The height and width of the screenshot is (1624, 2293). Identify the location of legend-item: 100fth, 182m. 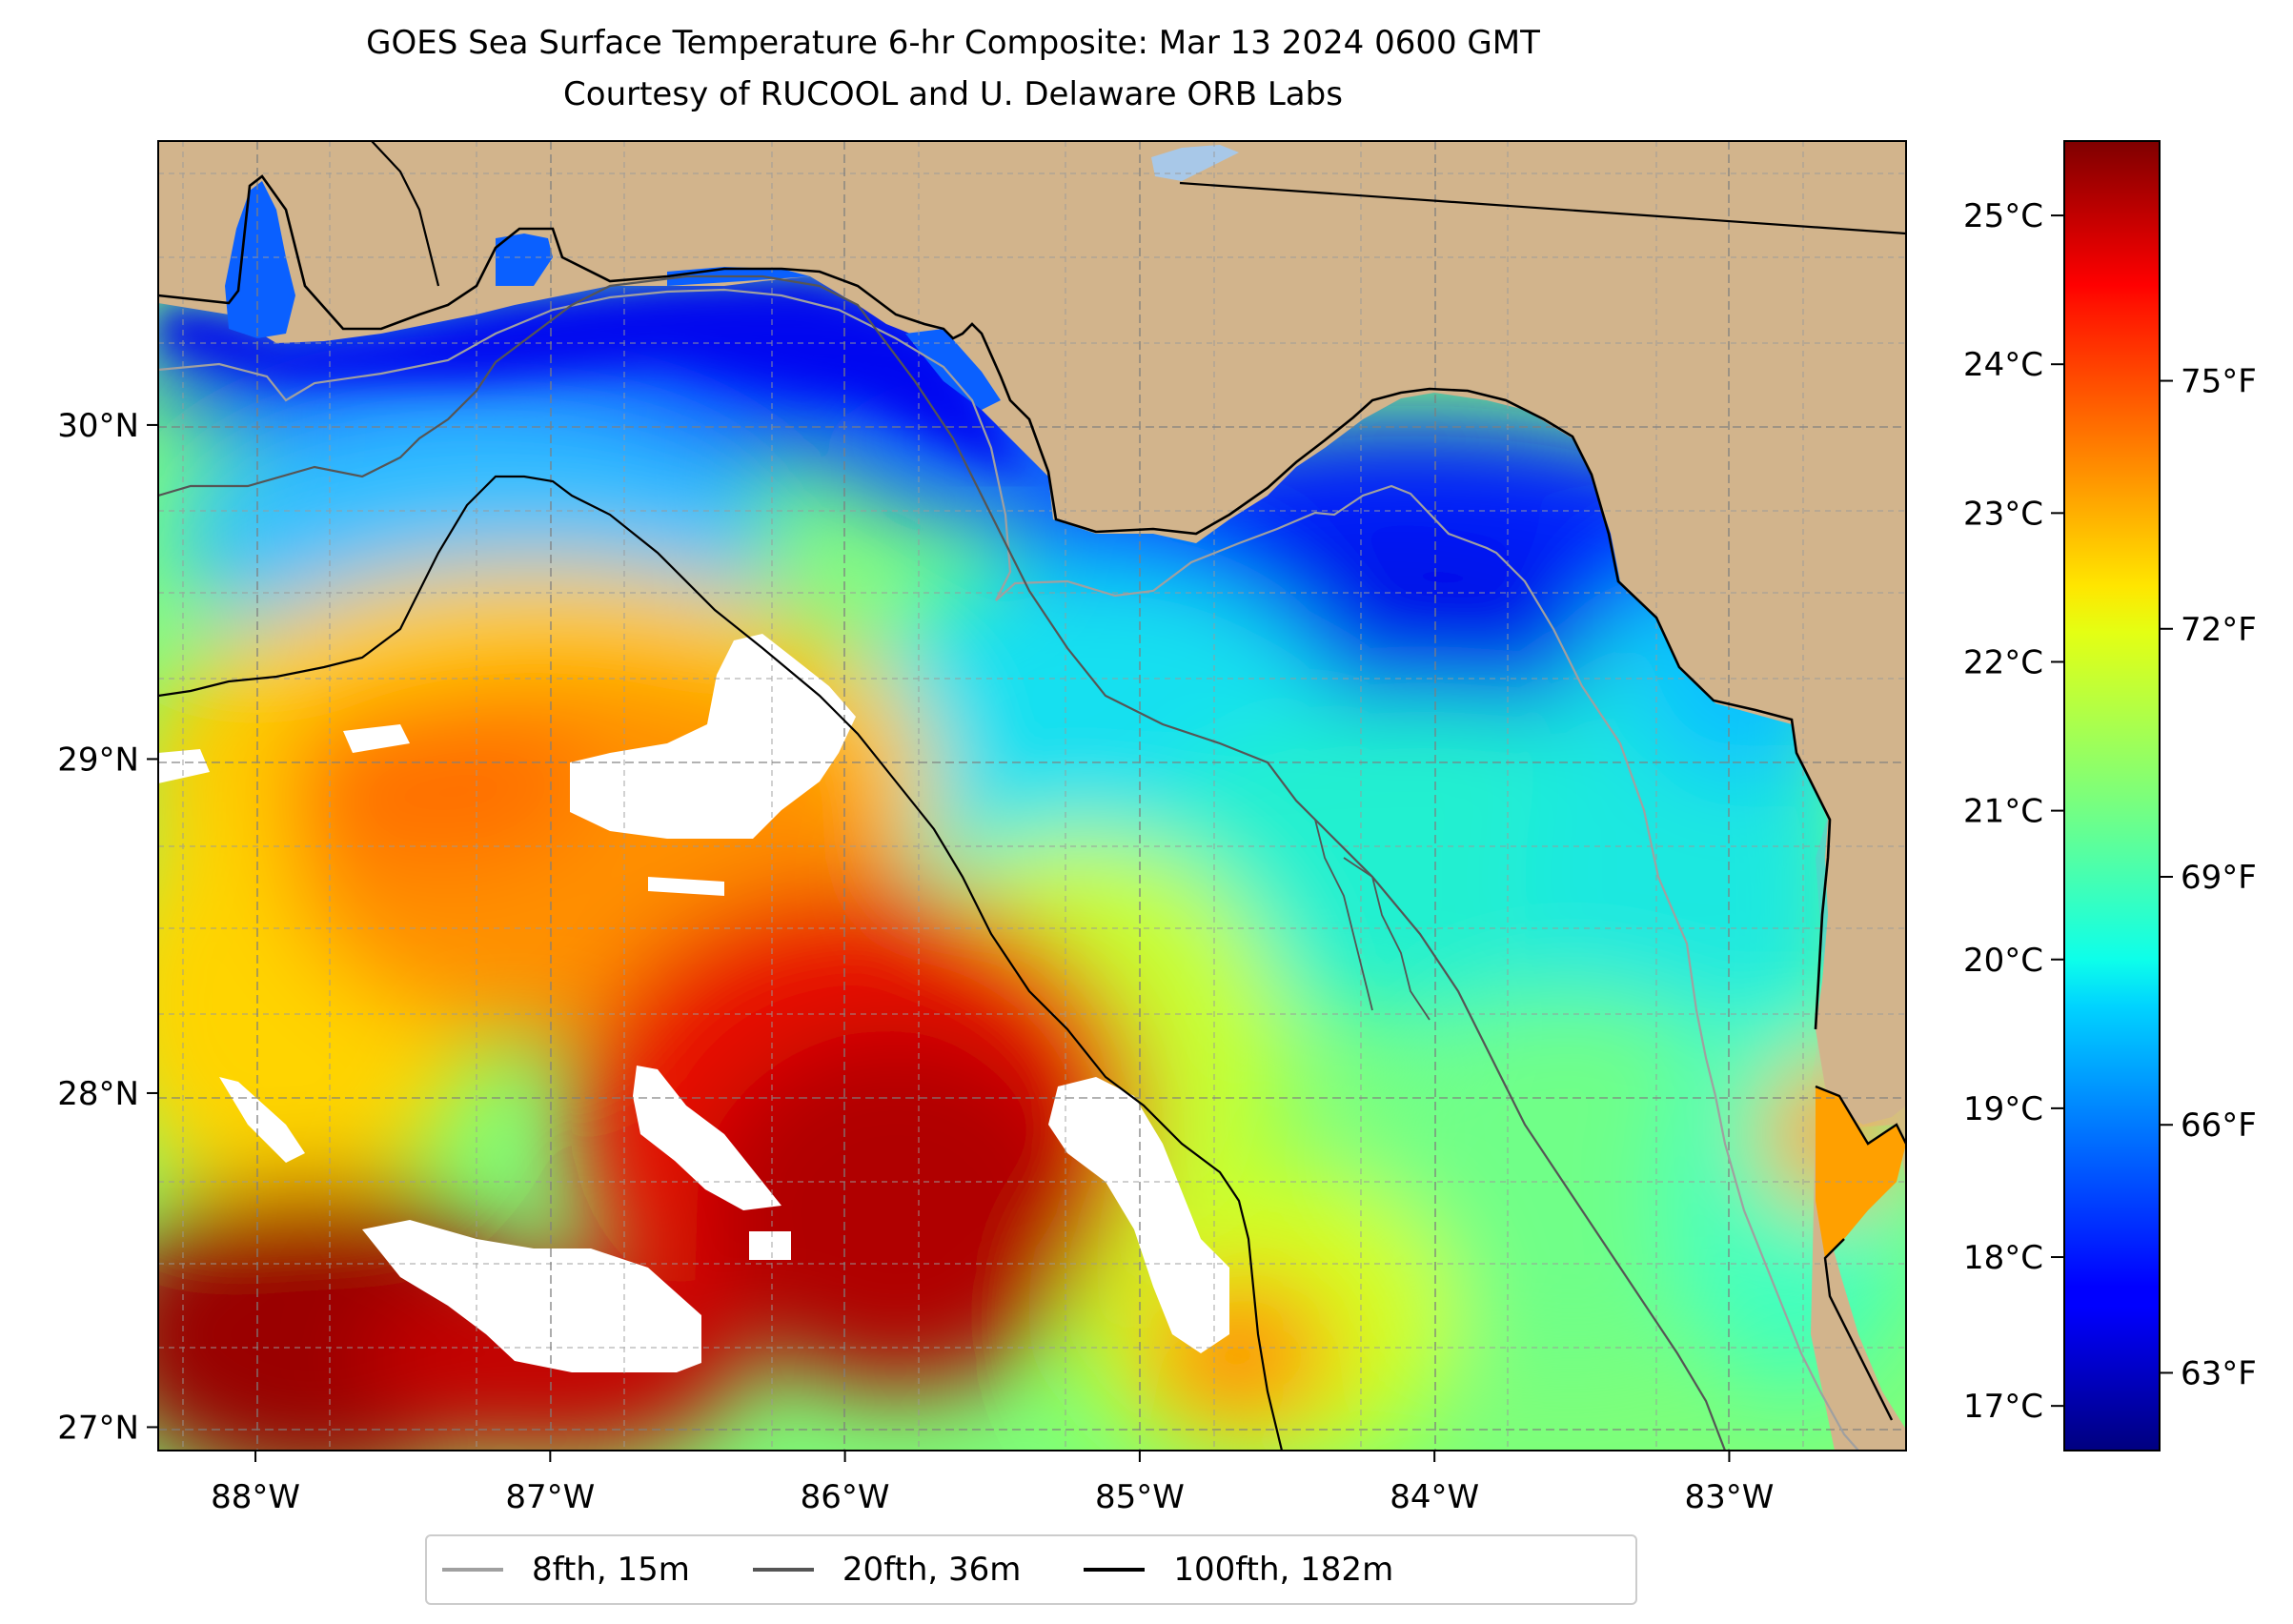
(1207, 1570).